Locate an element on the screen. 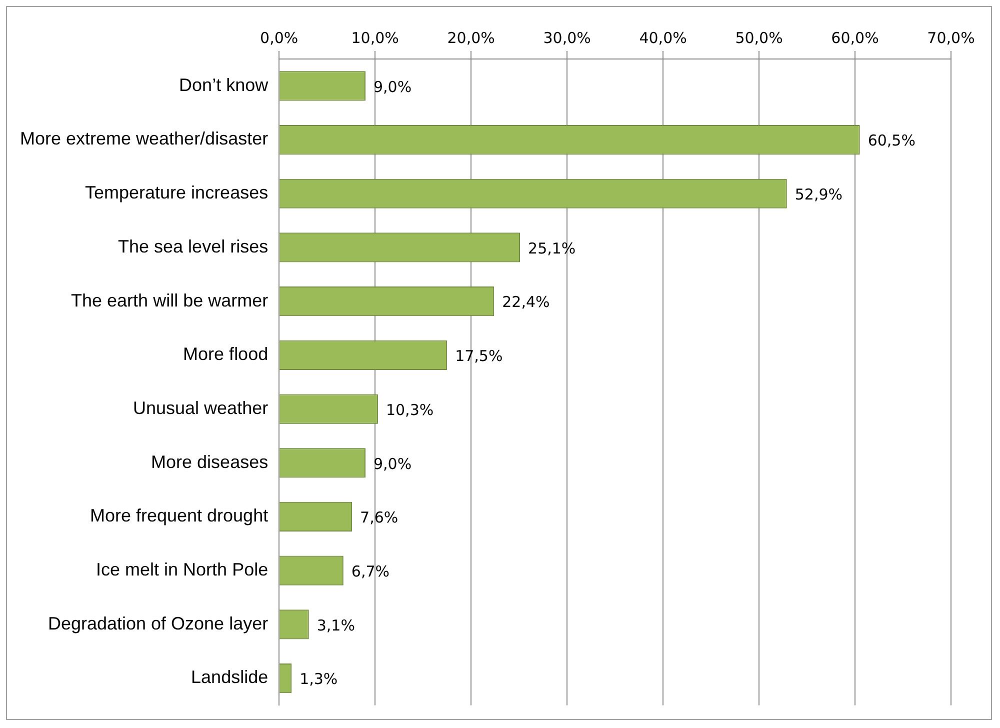  y-tick-label: Landslide is located at coordinates (229, 677).